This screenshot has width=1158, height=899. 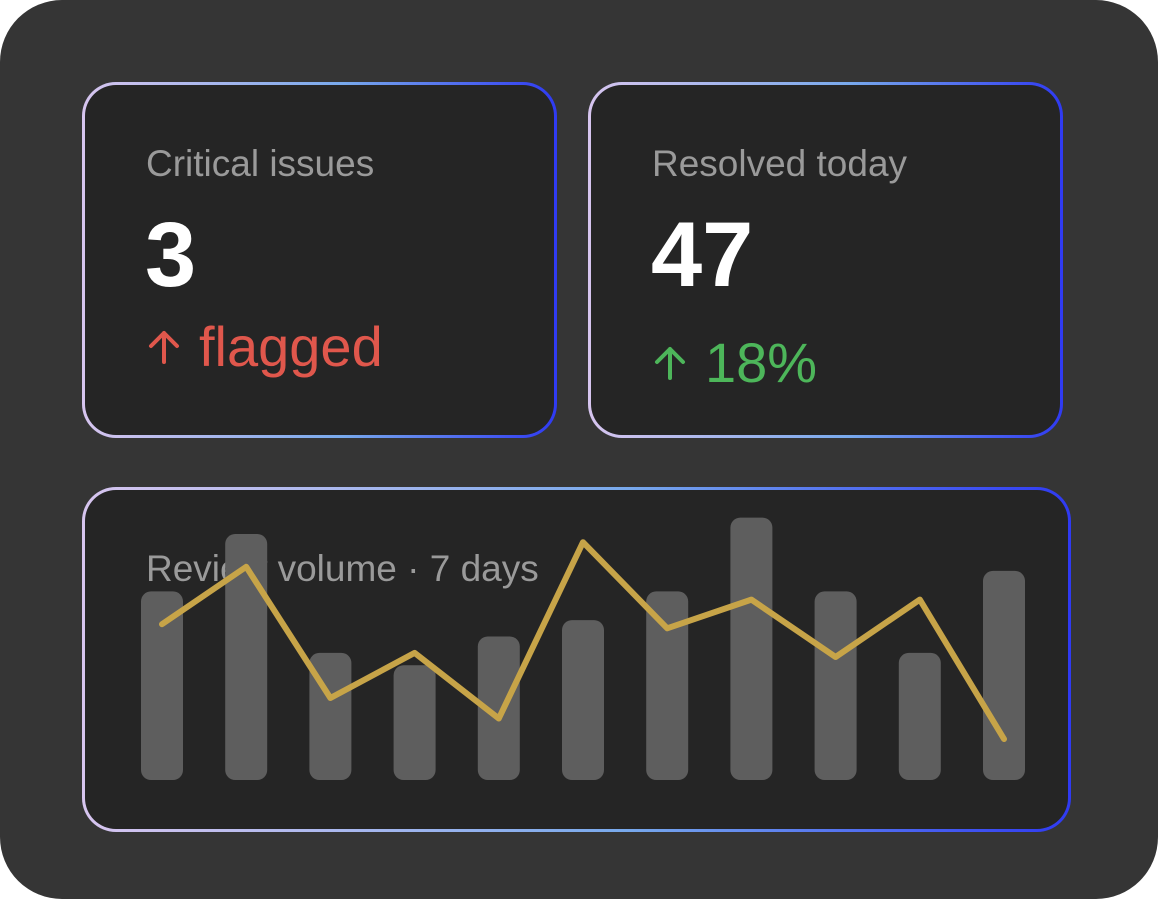 I want to click on critical-issues-delta: flagged, so click(x=264, y=347).